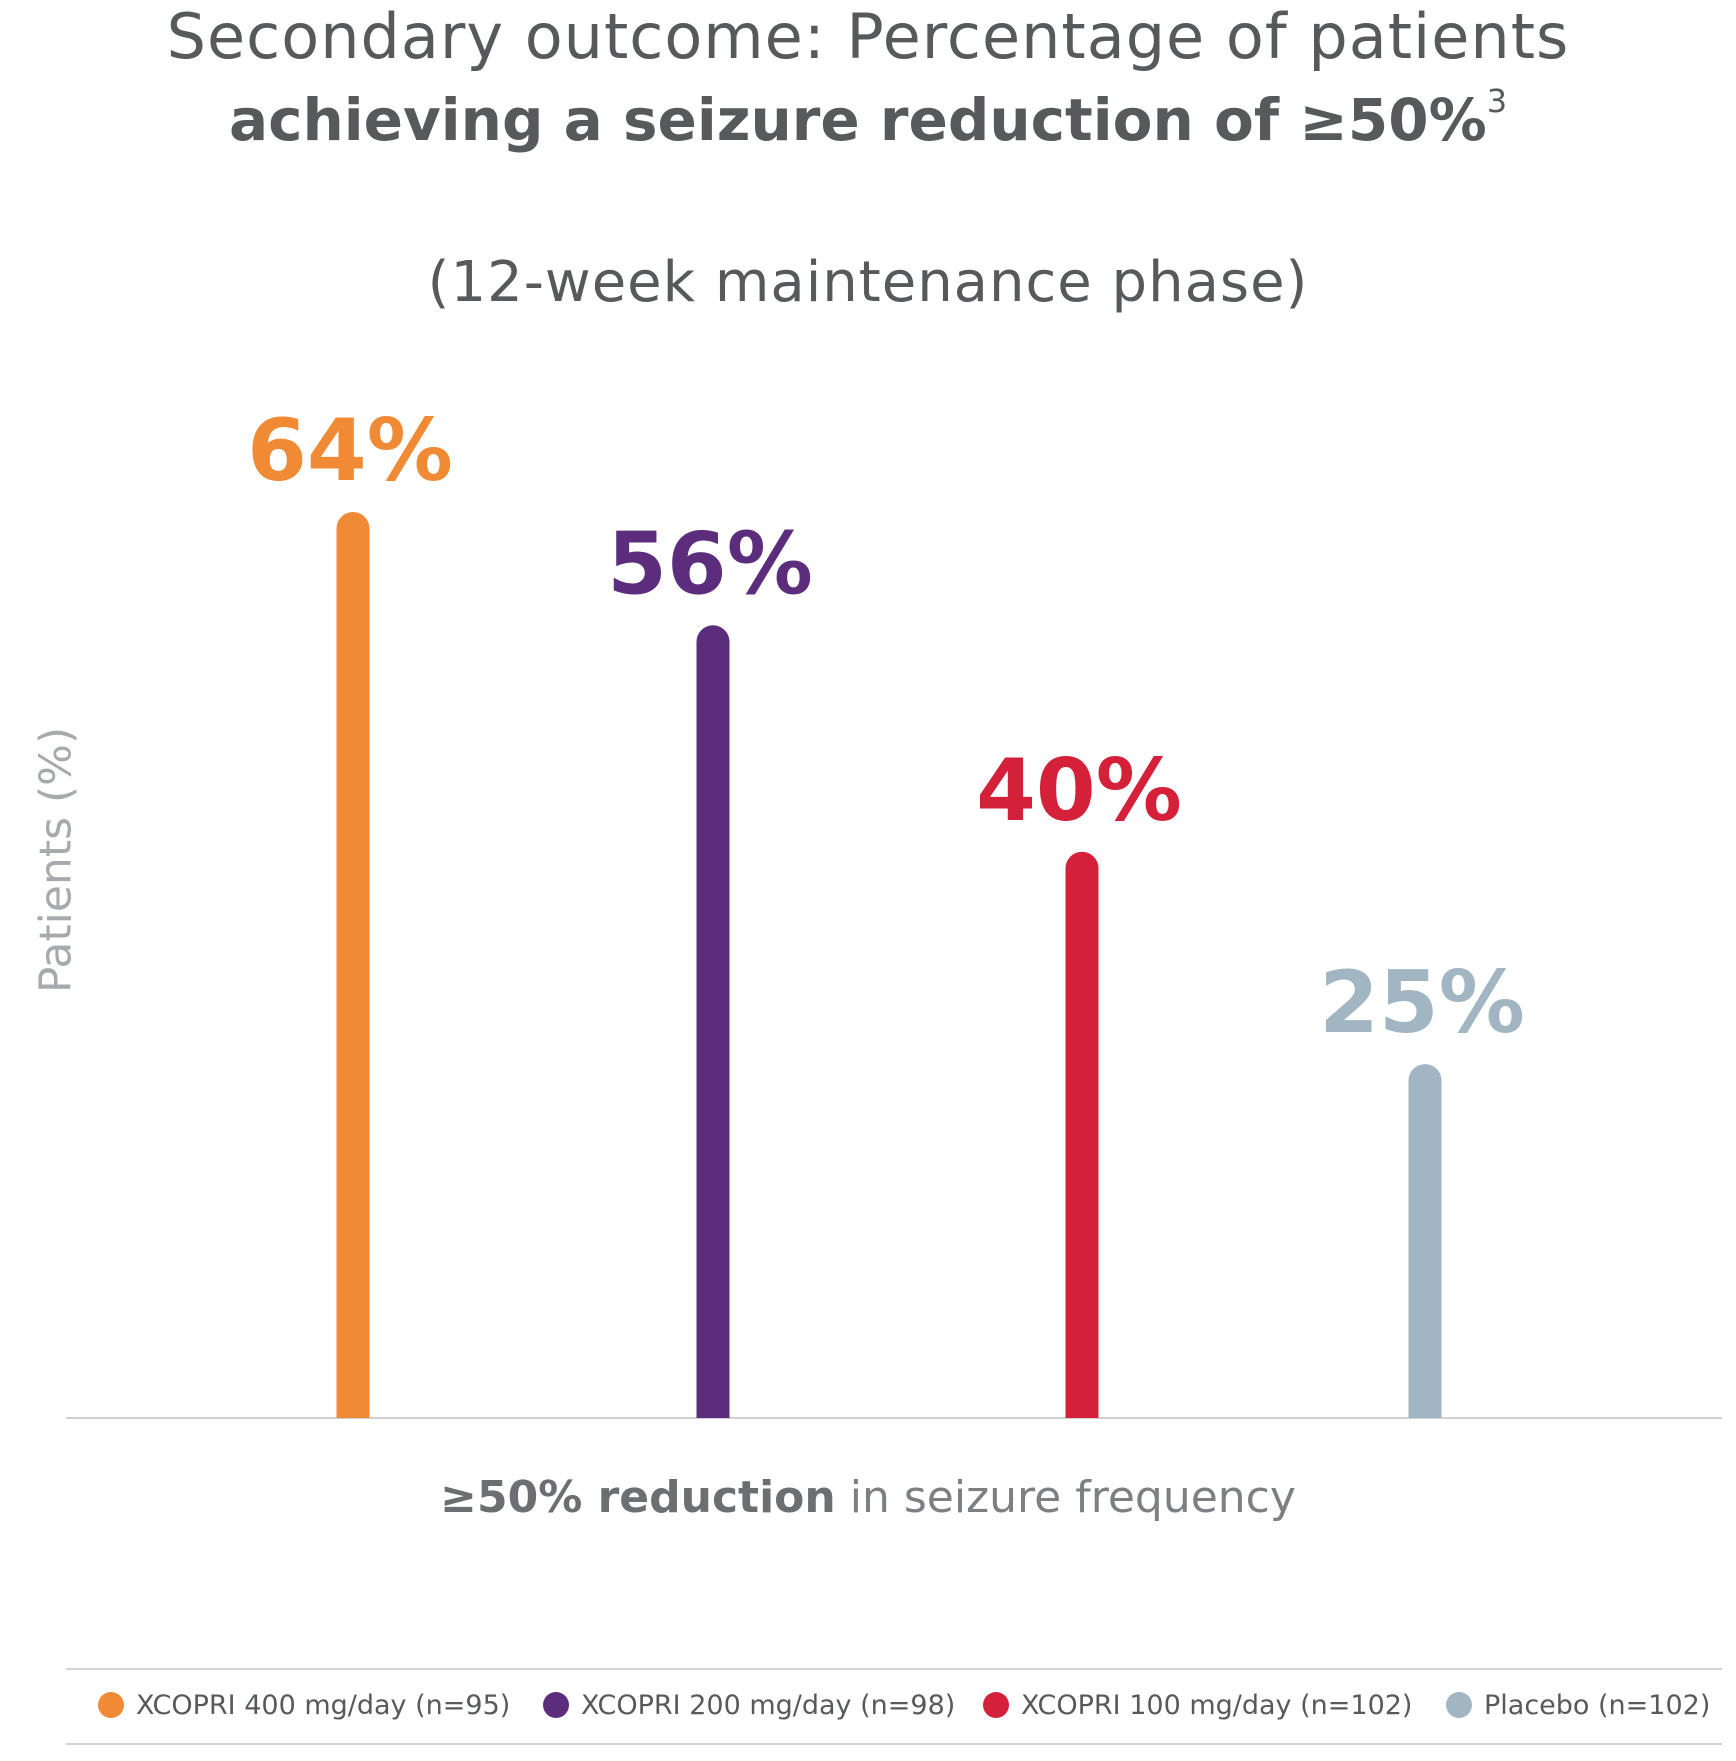 This screenshot has height=1761, width=1736. Describe the element at coordinates (768, 1705) in the screenshot. I see `legend-label: XCOPRI 200 mg/day (n=98)` at that location.